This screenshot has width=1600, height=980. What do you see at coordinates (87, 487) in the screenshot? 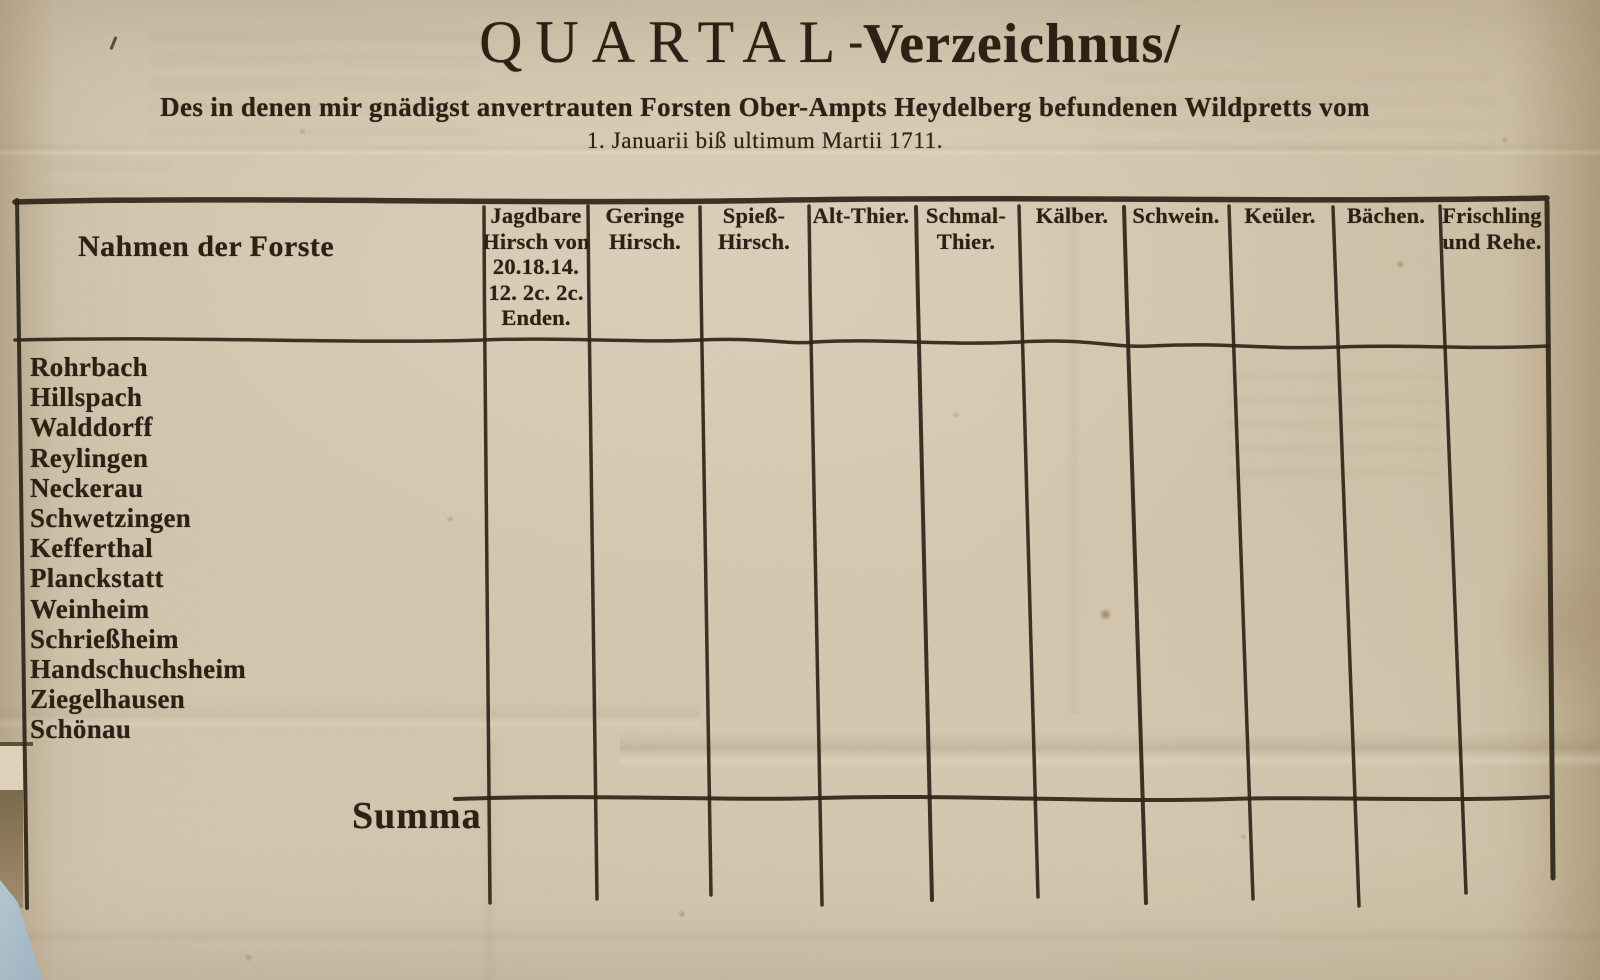
I see `forest-name-neckerau: Neckerau` at bounding box center [87, 487].